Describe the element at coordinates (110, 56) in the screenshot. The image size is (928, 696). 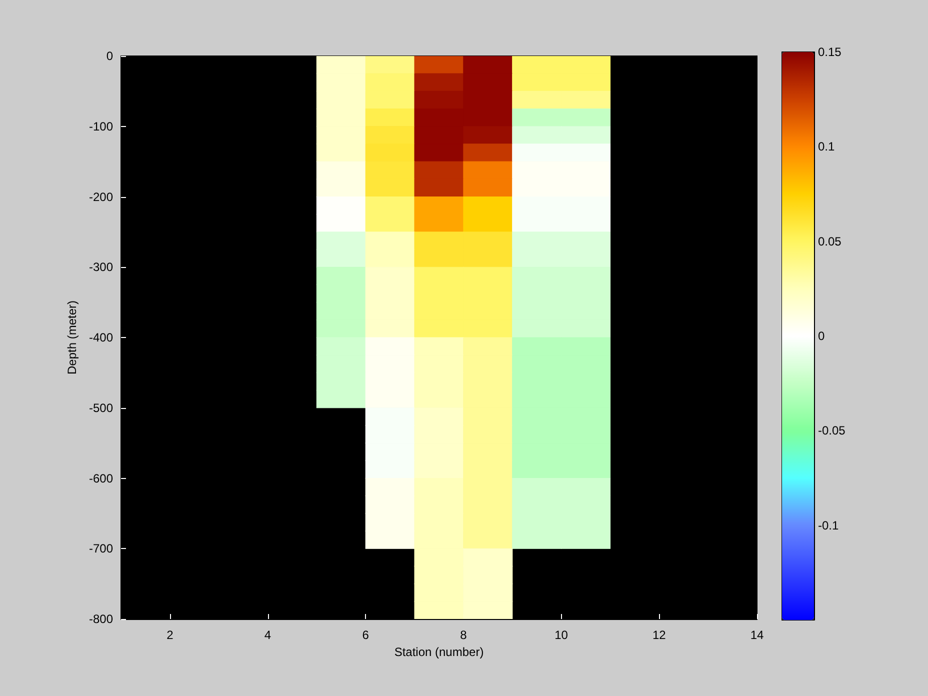
I see `y-tick-label: 0` at that location.